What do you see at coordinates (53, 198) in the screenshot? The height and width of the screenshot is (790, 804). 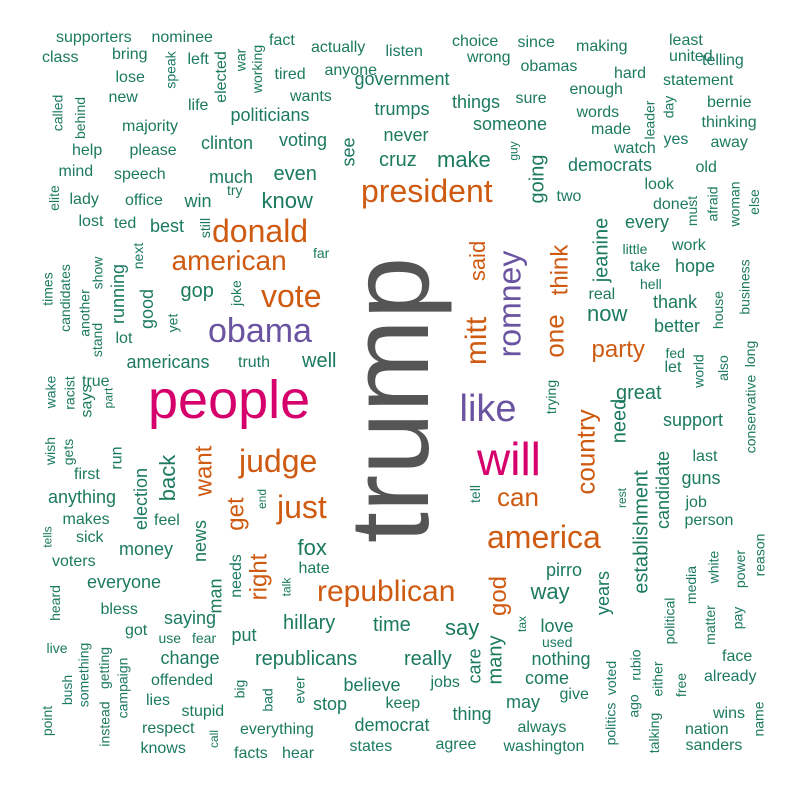 I see `word-elite: elite` at bounding box center [53, 198].